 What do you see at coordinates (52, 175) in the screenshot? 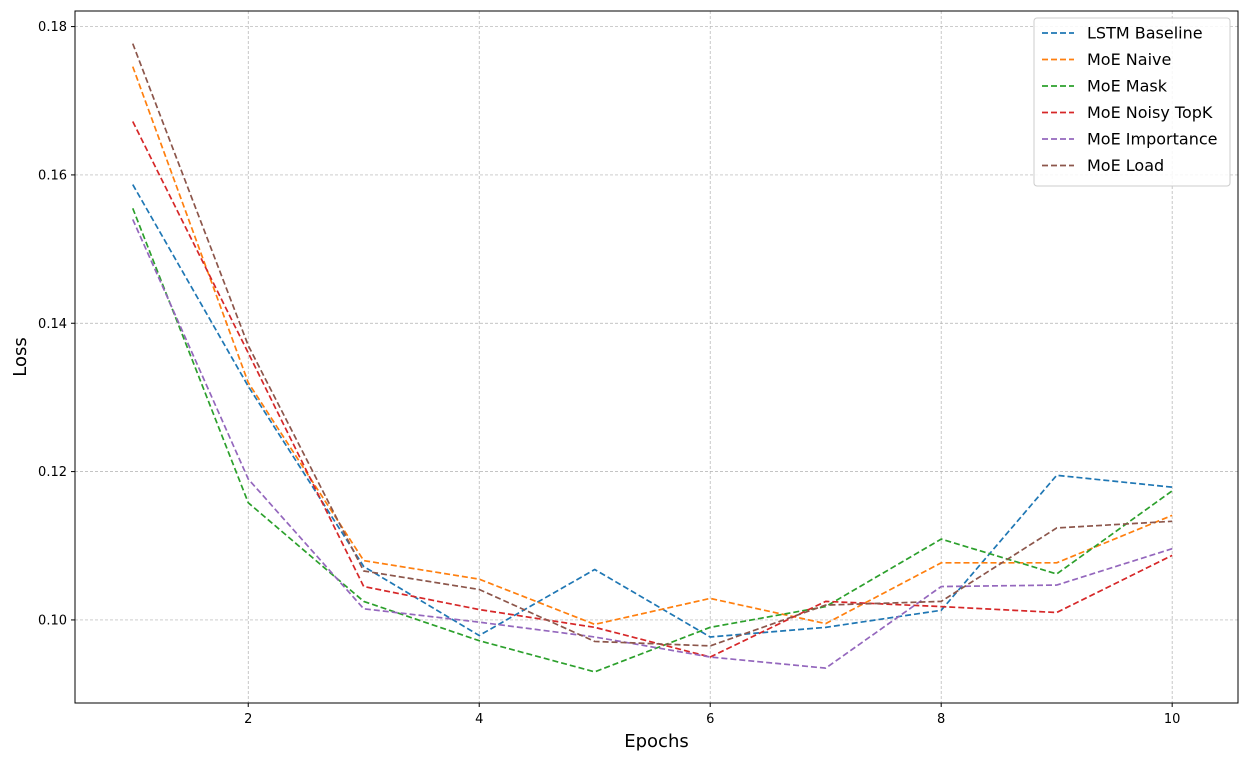
I see `y-tick-label: 0.16` at bounding box center [52, 175].